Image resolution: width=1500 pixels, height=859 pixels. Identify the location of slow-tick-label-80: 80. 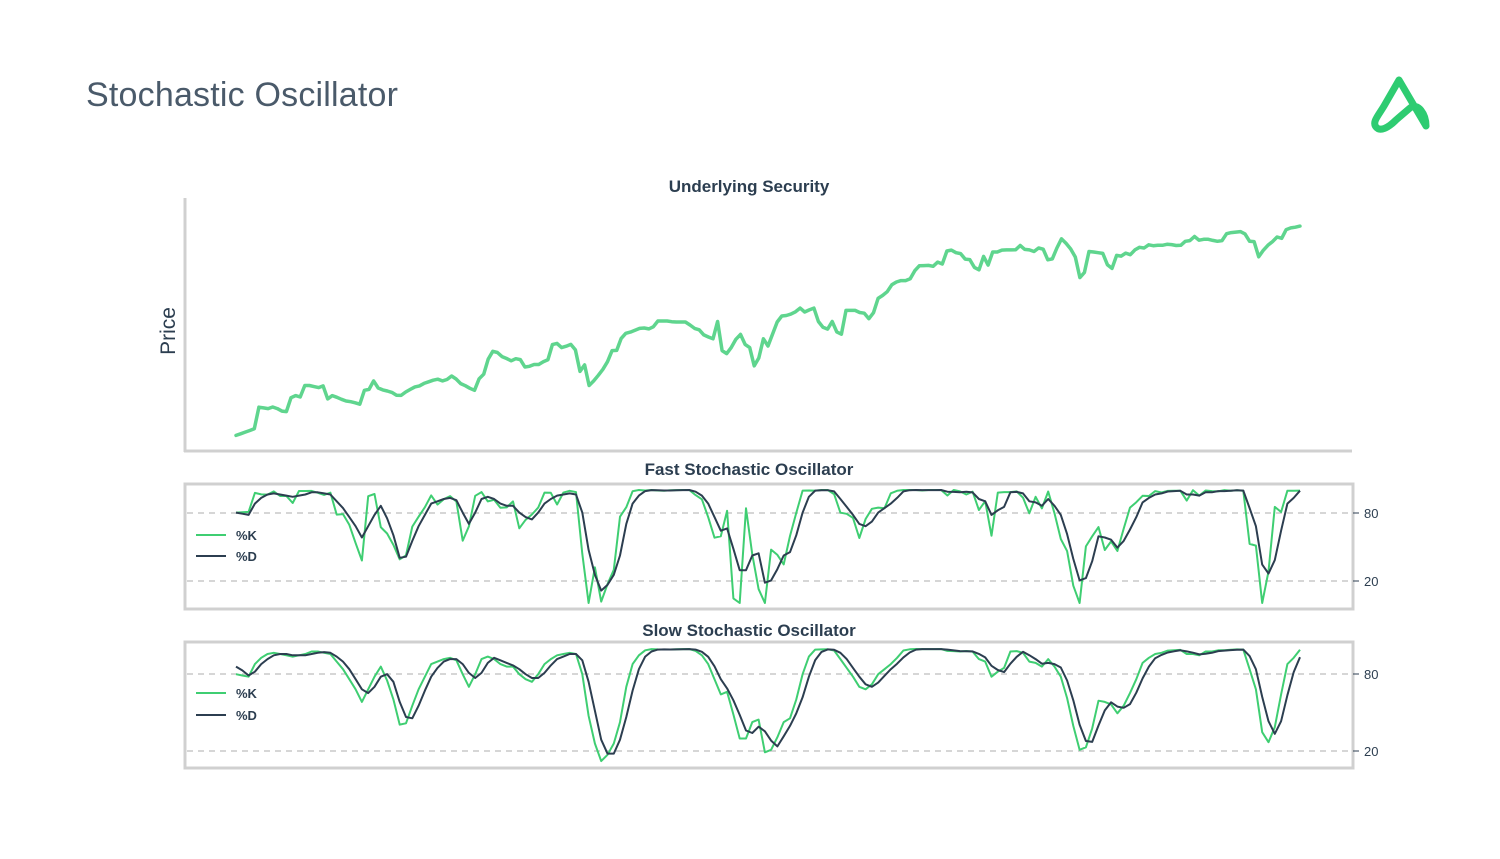
(1371, 674).